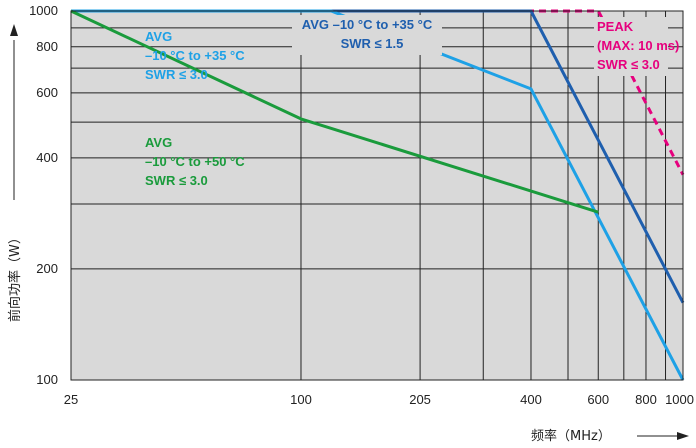  What do you see at coordinates (571, 436) in the screenshot?
I see `x-axis-title: 频率（MHz）` at bounding box center [571, 436].